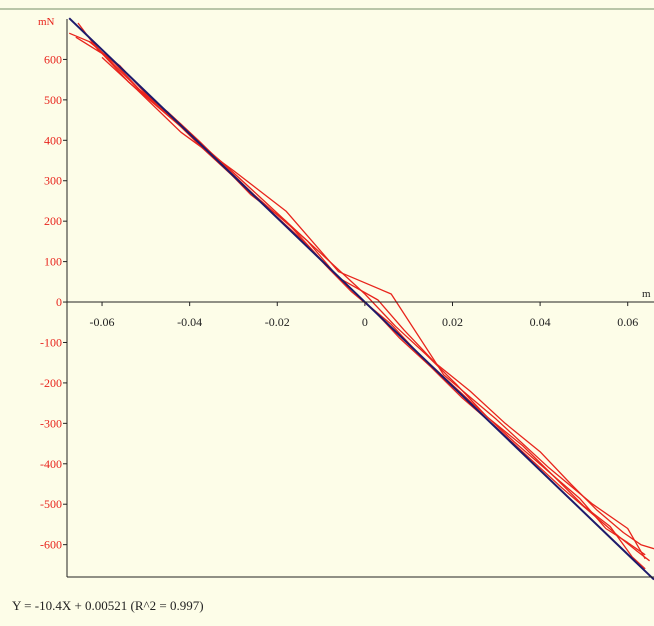  Describe the element at coordinates (102, 322) in the screenshot. I see `x-tick-label: -0.06` at that location.